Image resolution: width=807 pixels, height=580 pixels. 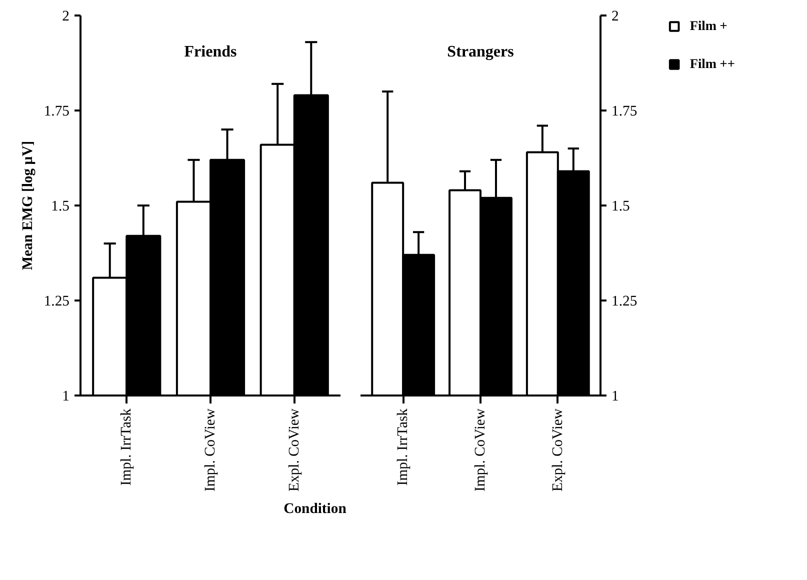 What do you see at coordinates (712, 64) in the screenshot?
I see `legend-label: Film ++` at bounding box center [712, 64].